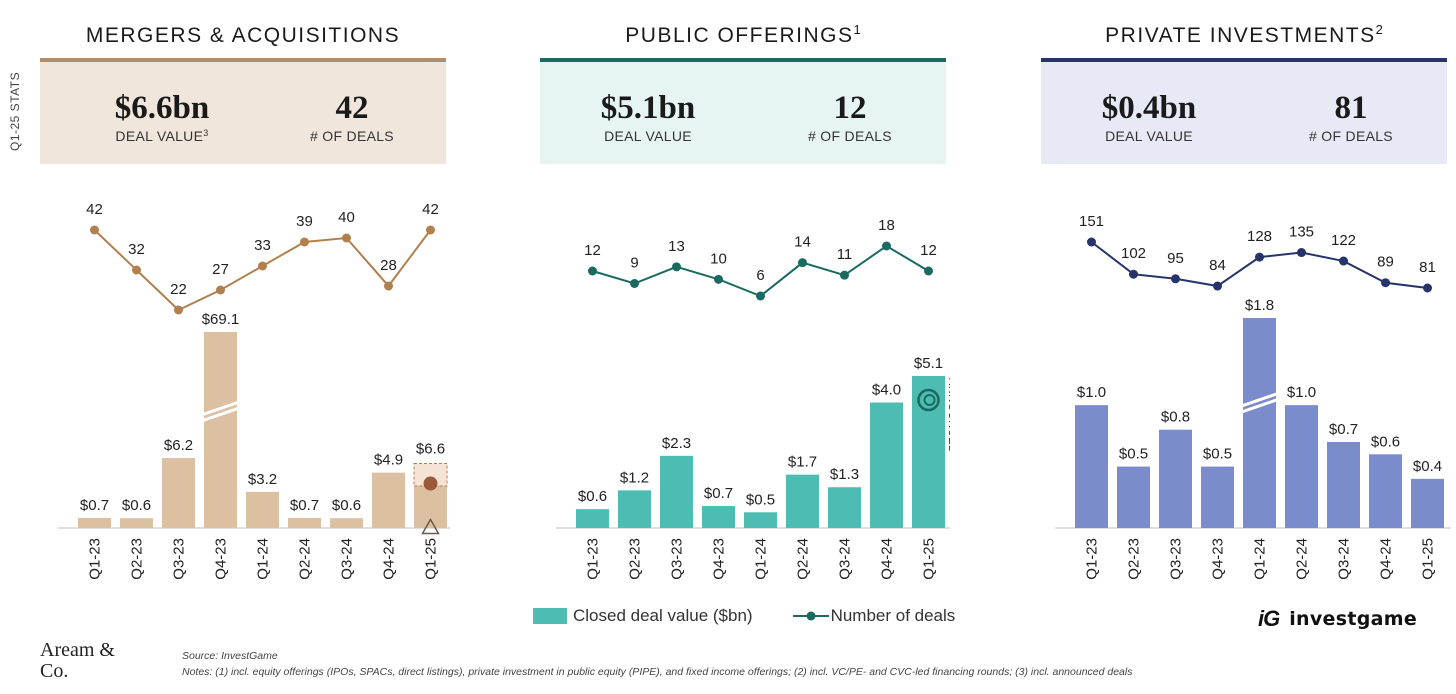 Image resolution: width=1456 pixels, height=694 pixels. What do you see at coordinates (1301, 392) in the screenshot?
I see `bar-label-q2-24: $1.0` at bounding box center [1301, 392].